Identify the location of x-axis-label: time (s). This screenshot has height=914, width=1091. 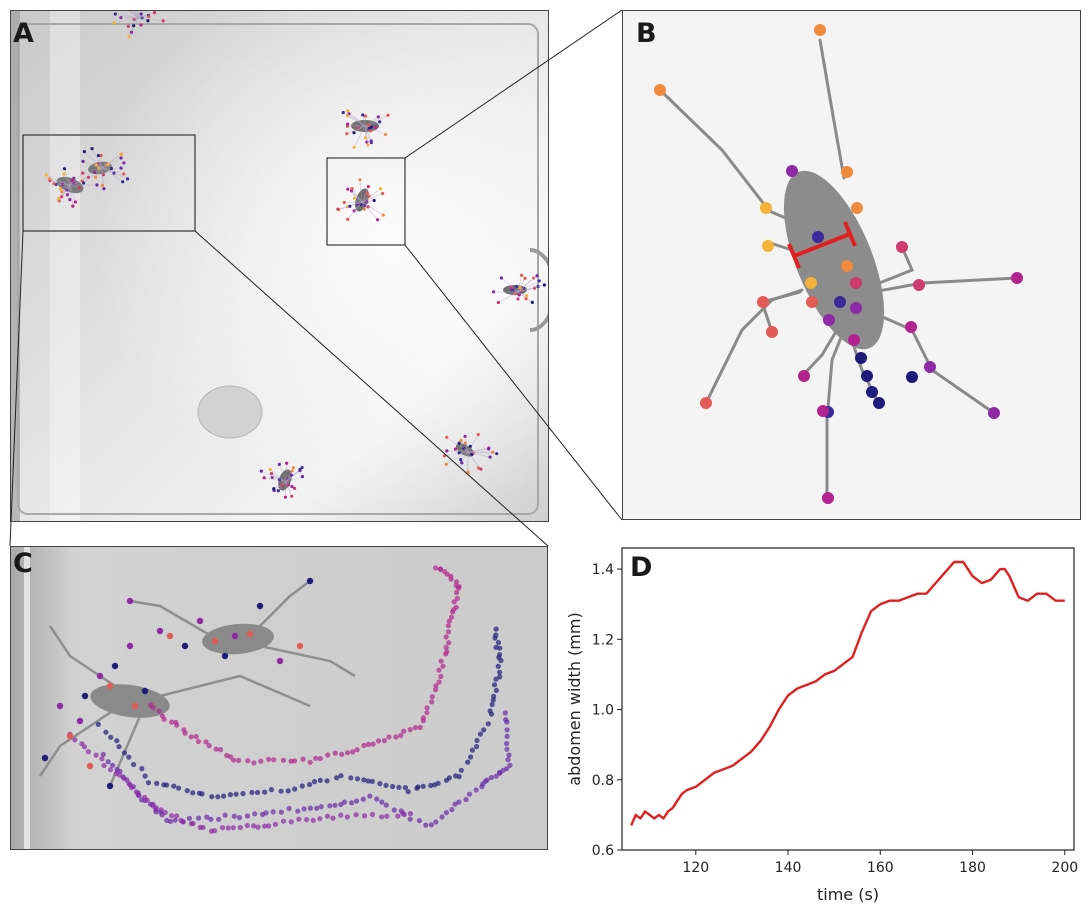
(848, 894).